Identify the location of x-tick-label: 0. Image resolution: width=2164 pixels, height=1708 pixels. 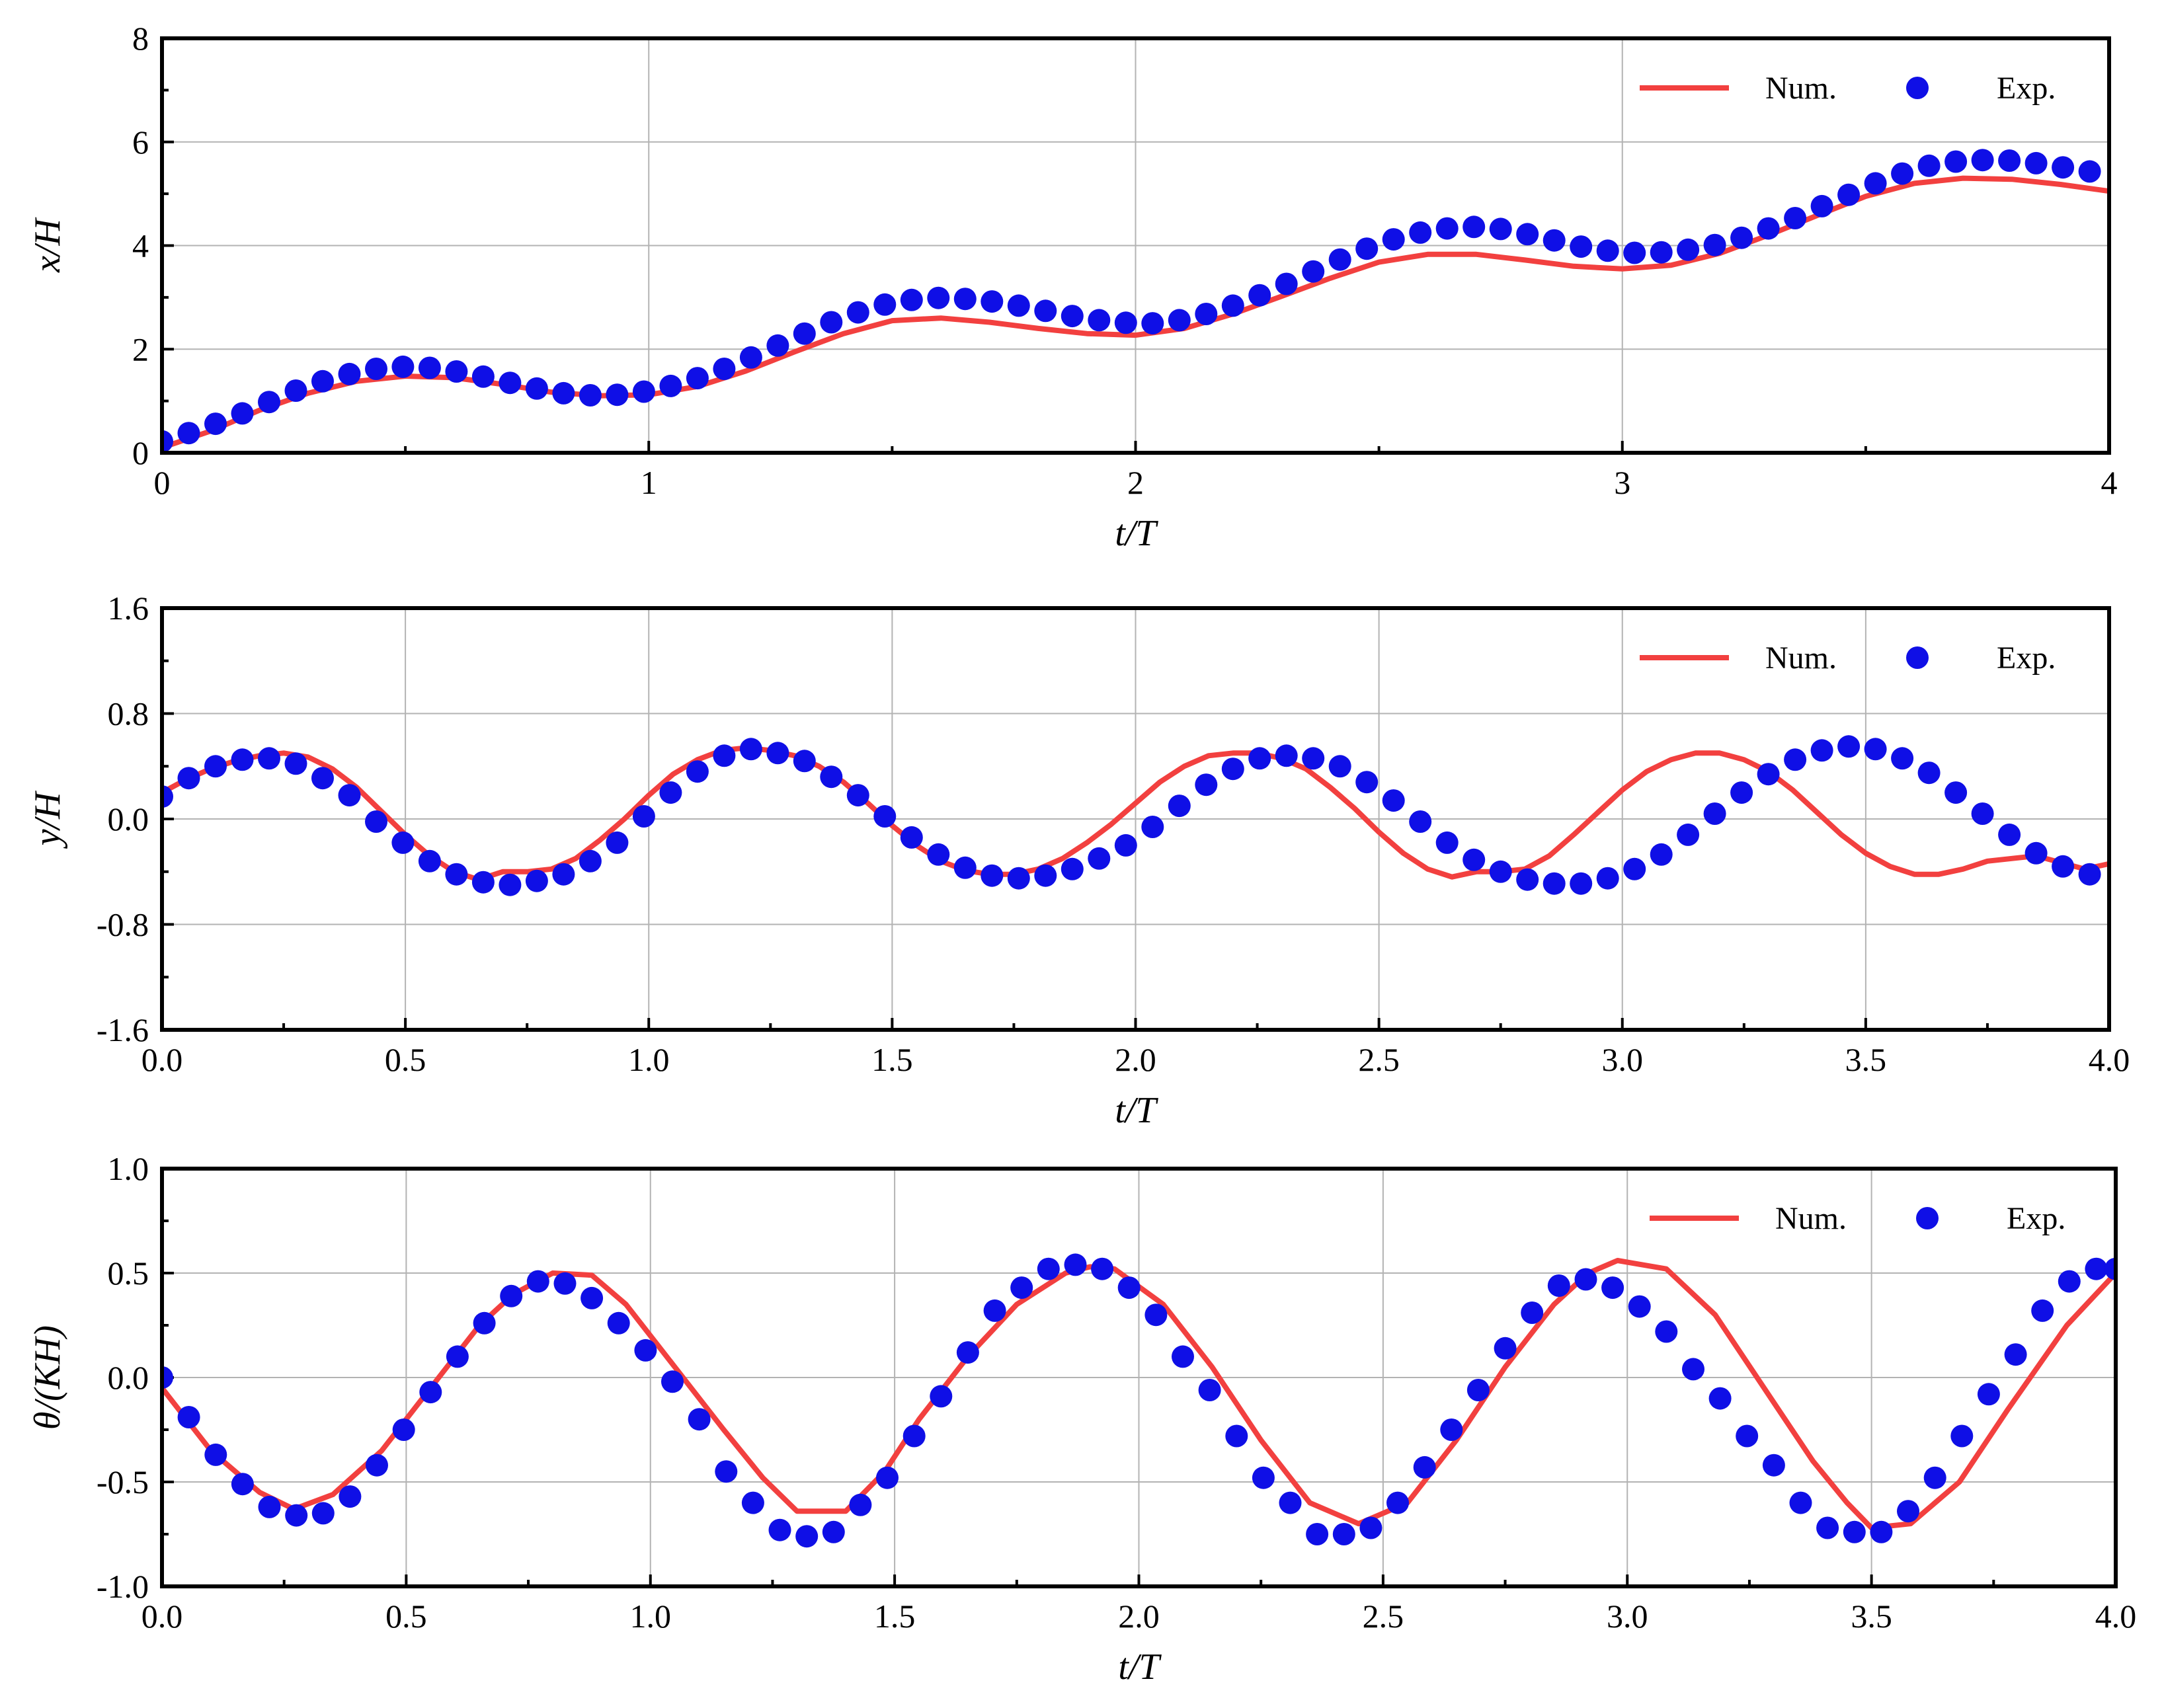
(162, 482).